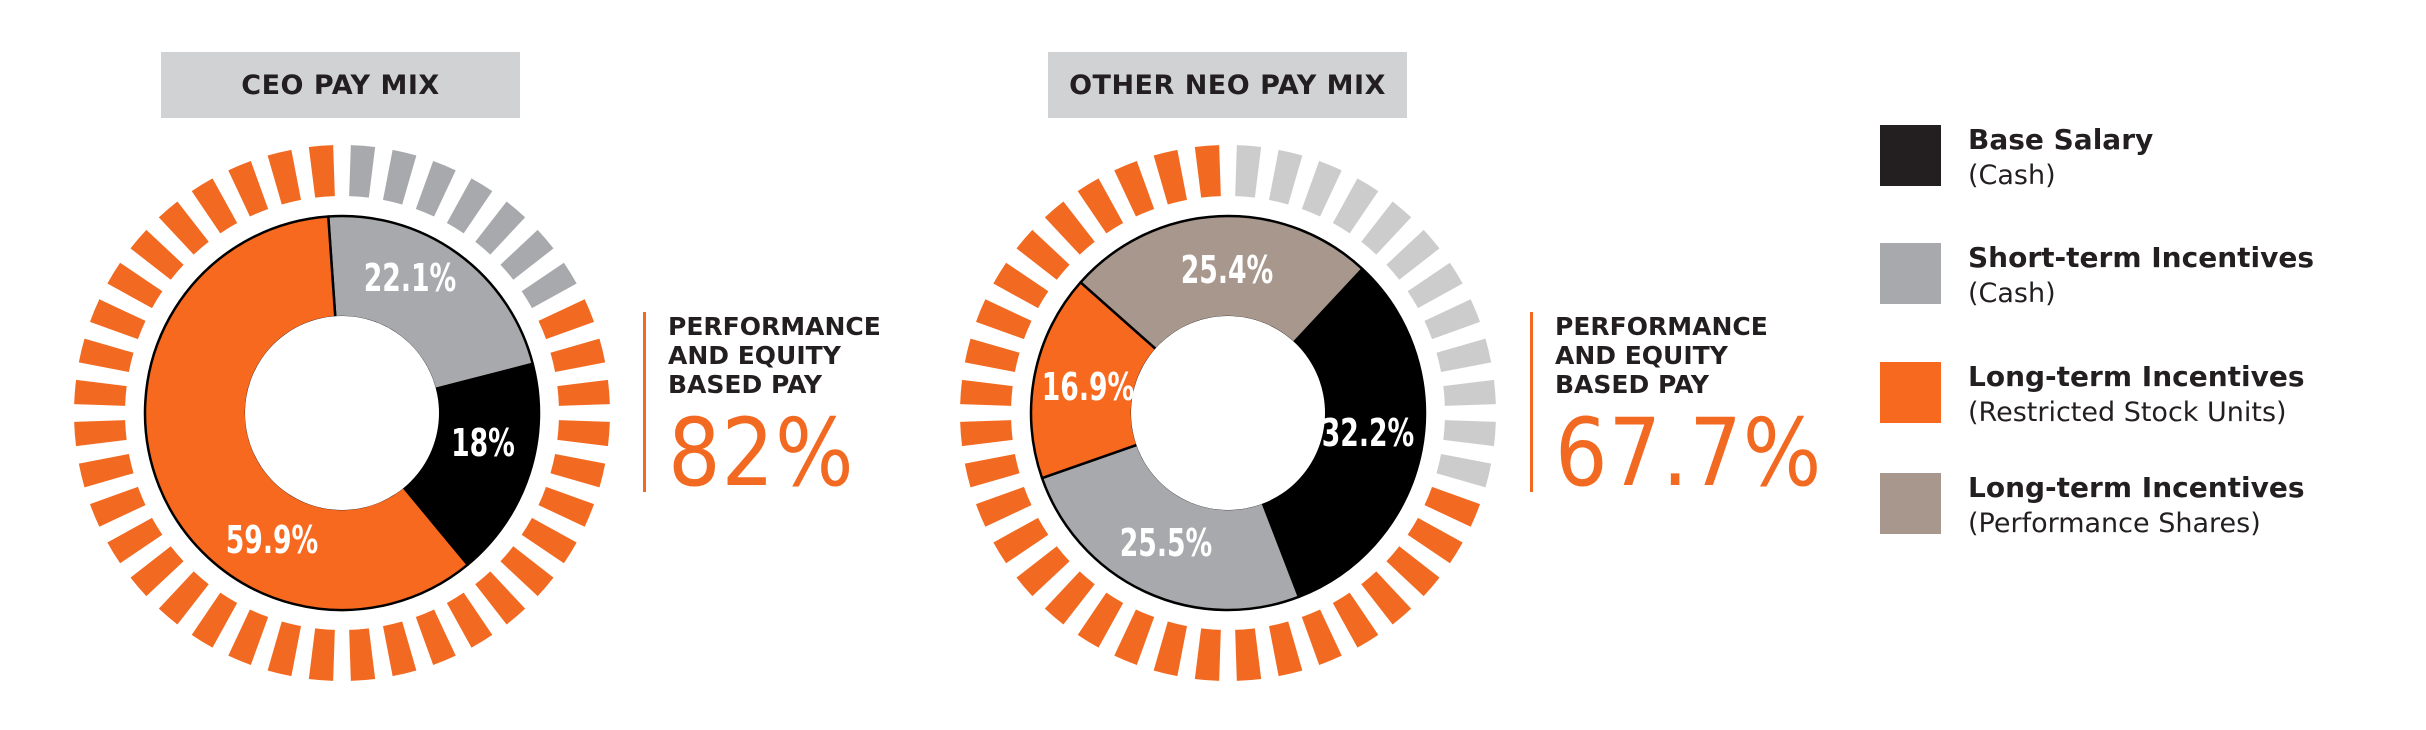  Describe the element at coordinates (1227, 85) in the screenshot. I see `neo-pay-mix-title: OTHER NEO PAY MIX` at that location.